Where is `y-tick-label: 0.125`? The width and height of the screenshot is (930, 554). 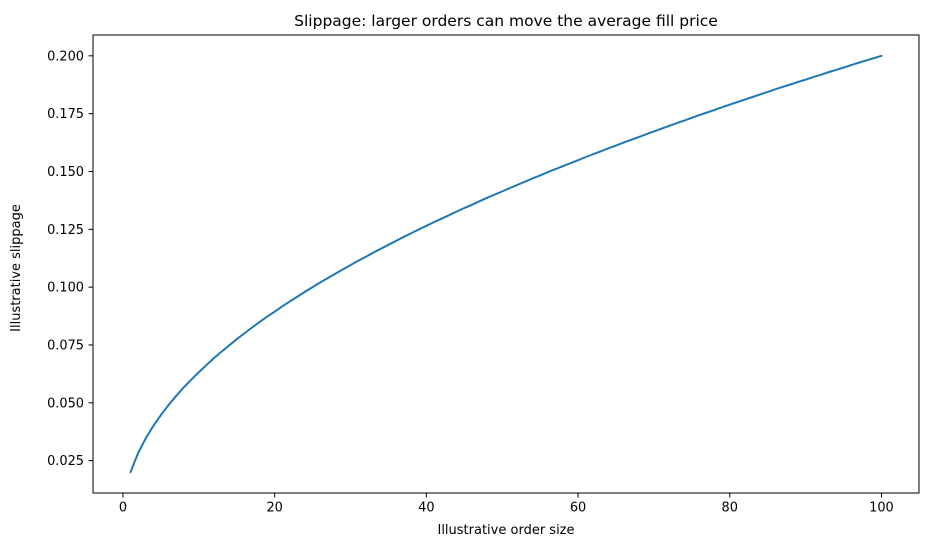 y-tick-label: 0.125 is located at coordinates (65, 230).